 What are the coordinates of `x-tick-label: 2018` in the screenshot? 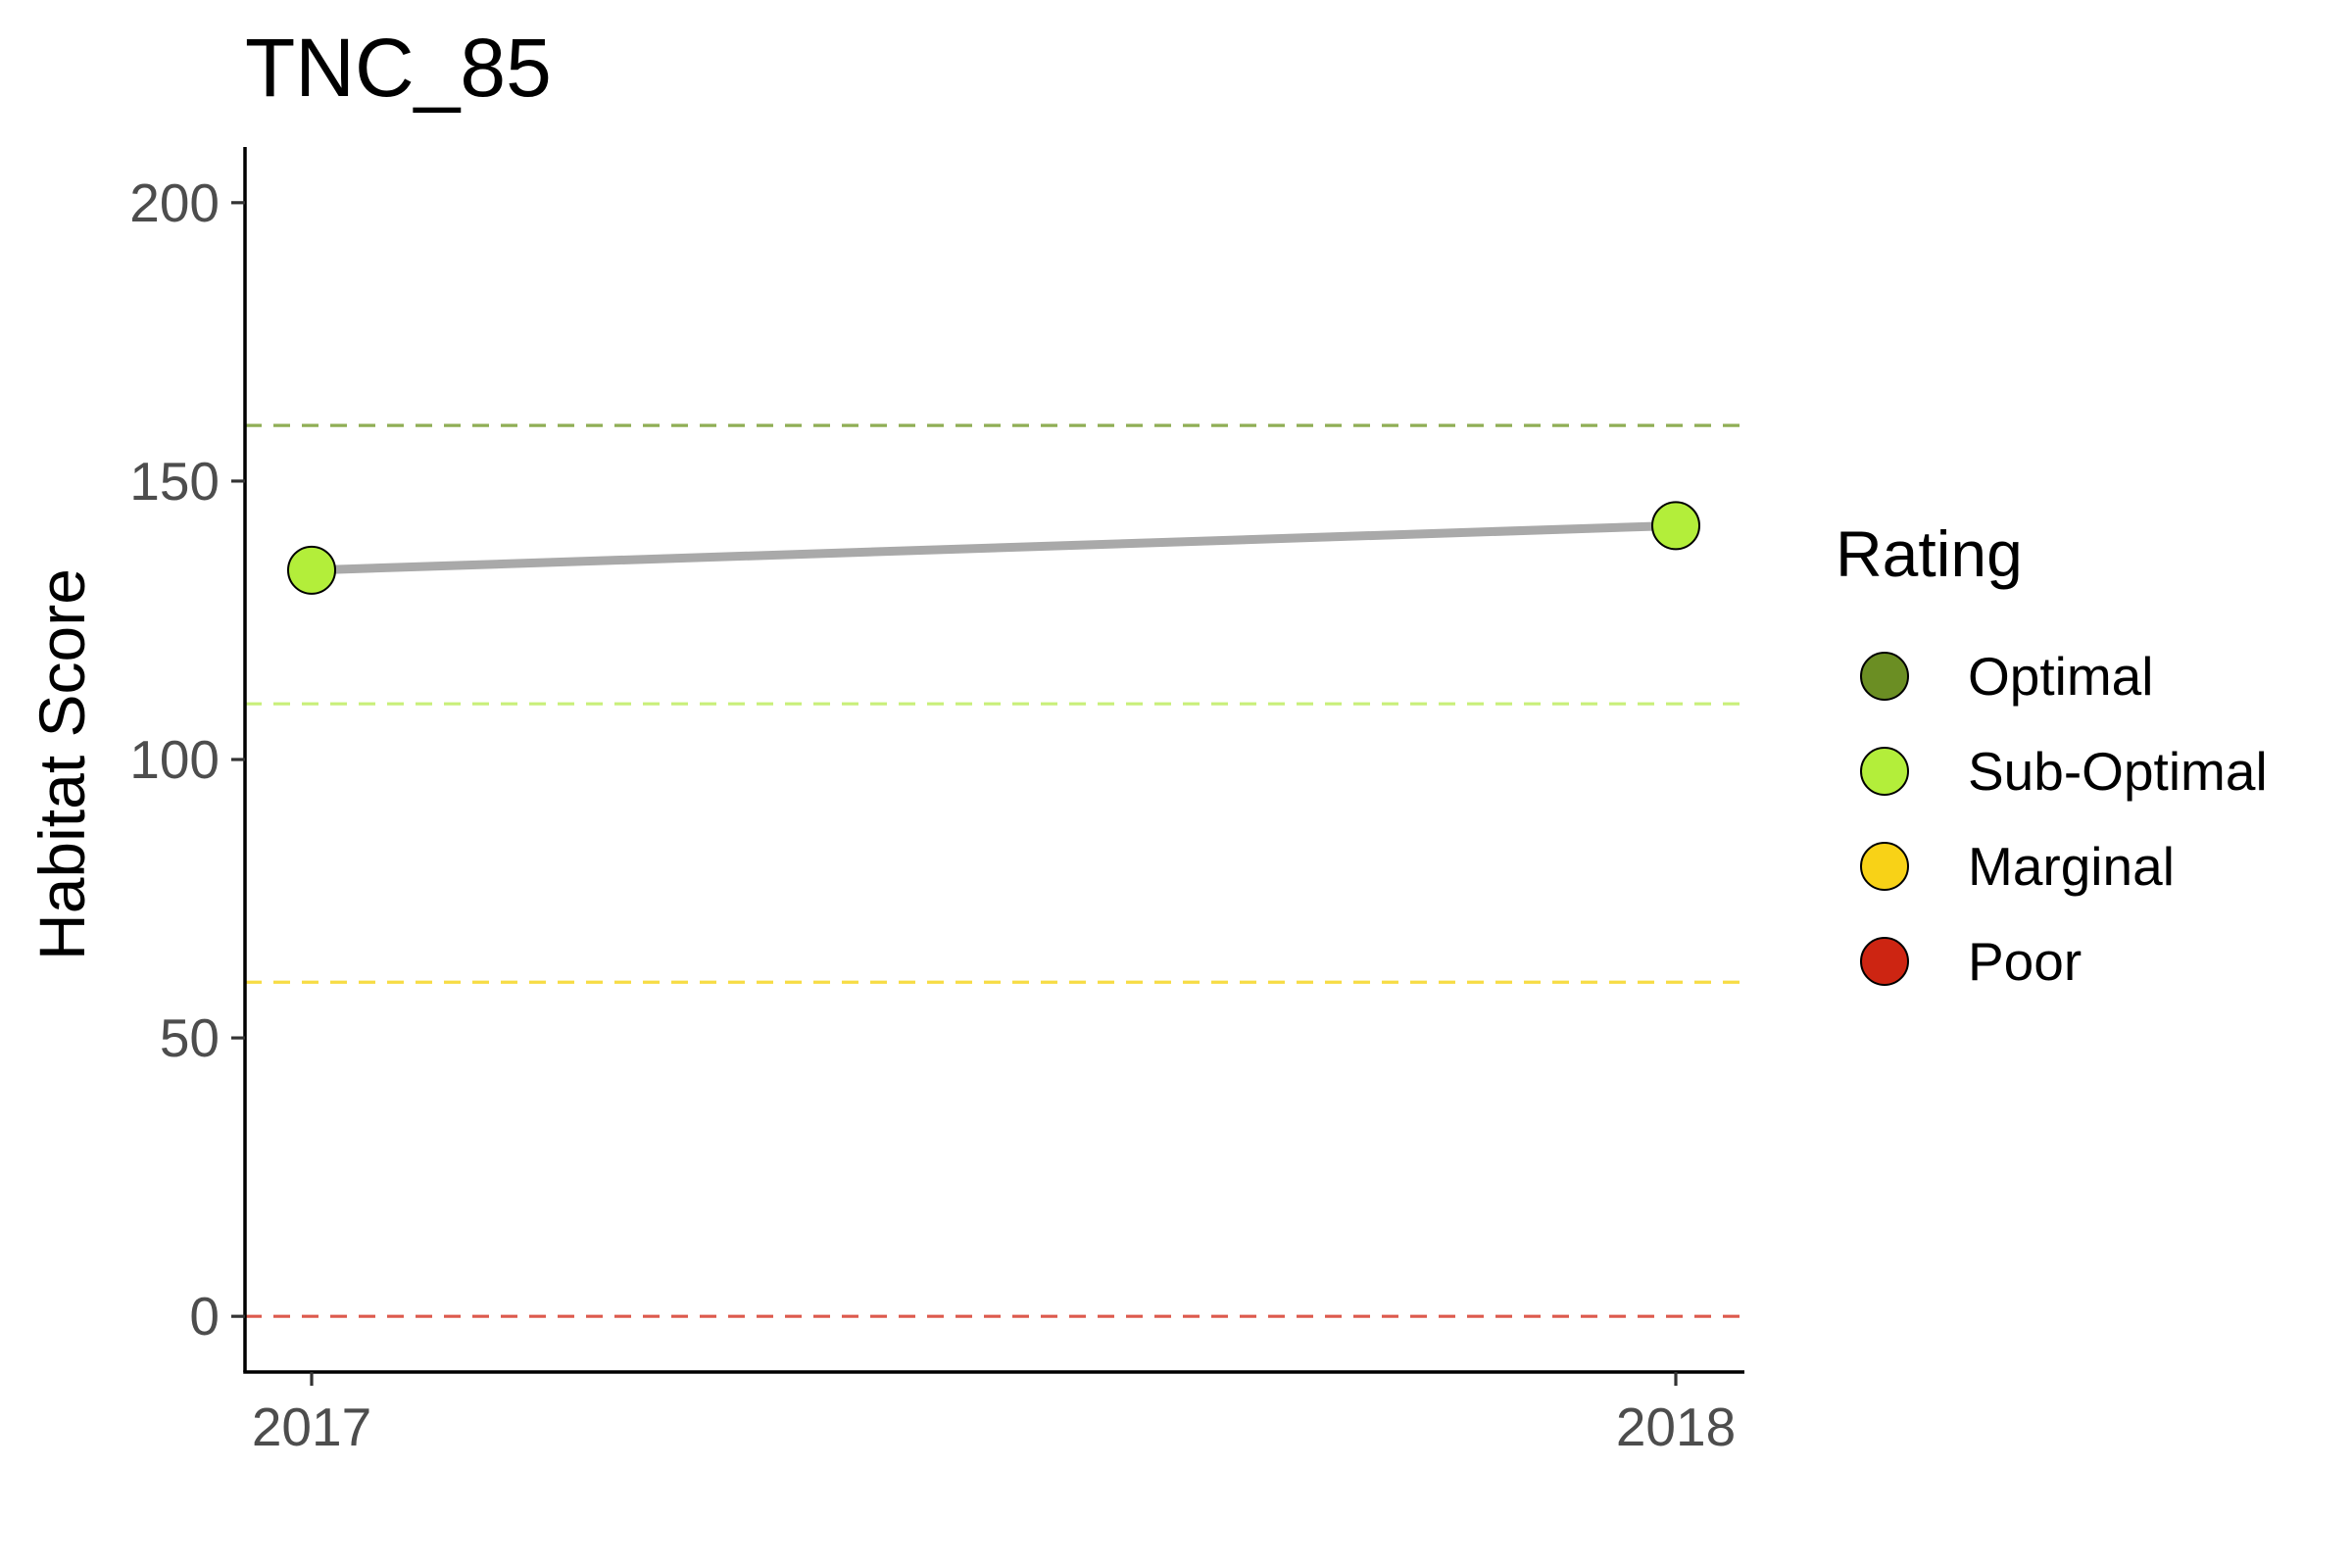 It's located at (1676, 1426).